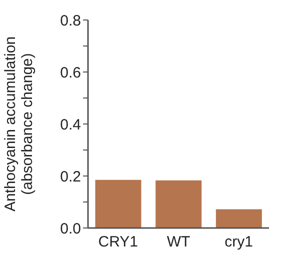 The image size is (281, 264). What do you see at coordinates (178, 242) in the screenshot?
I see `x-tick-label: WT` at bounding box center [178, 242].